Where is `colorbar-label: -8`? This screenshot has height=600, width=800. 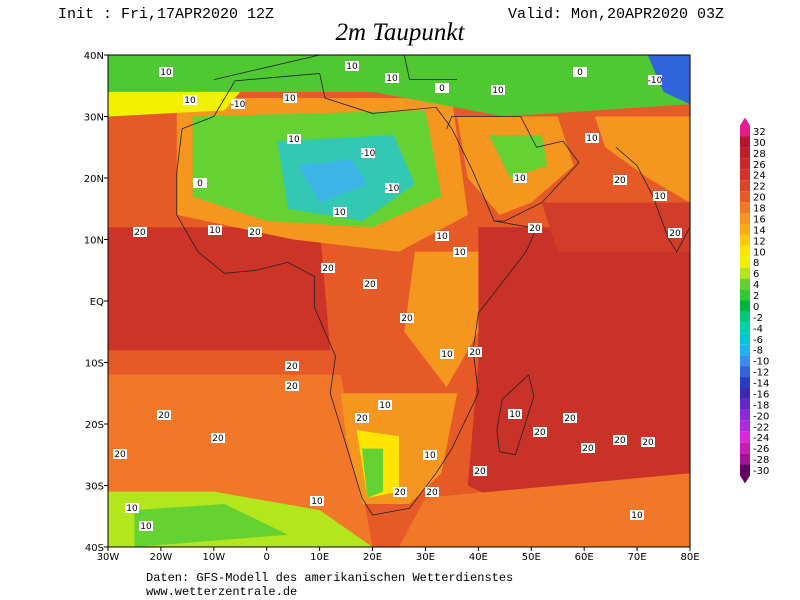 colorbar-label: -8 is located at coordinates (758, 351).